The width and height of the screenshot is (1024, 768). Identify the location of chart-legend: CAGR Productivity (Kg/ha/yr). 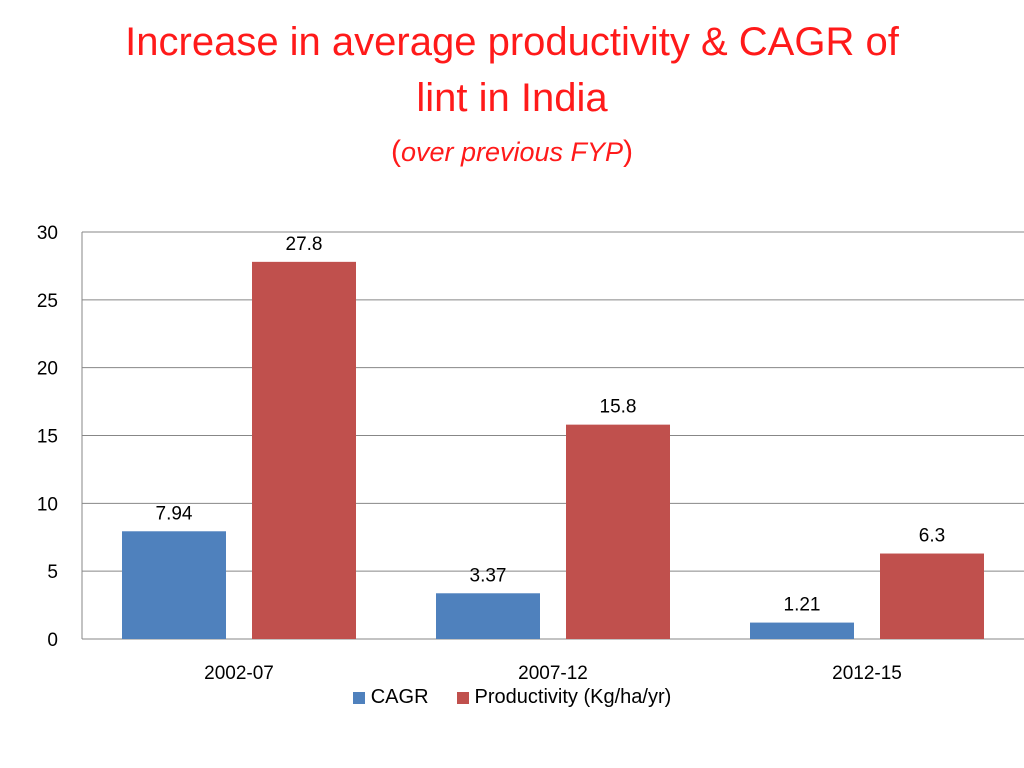
(512, 697).